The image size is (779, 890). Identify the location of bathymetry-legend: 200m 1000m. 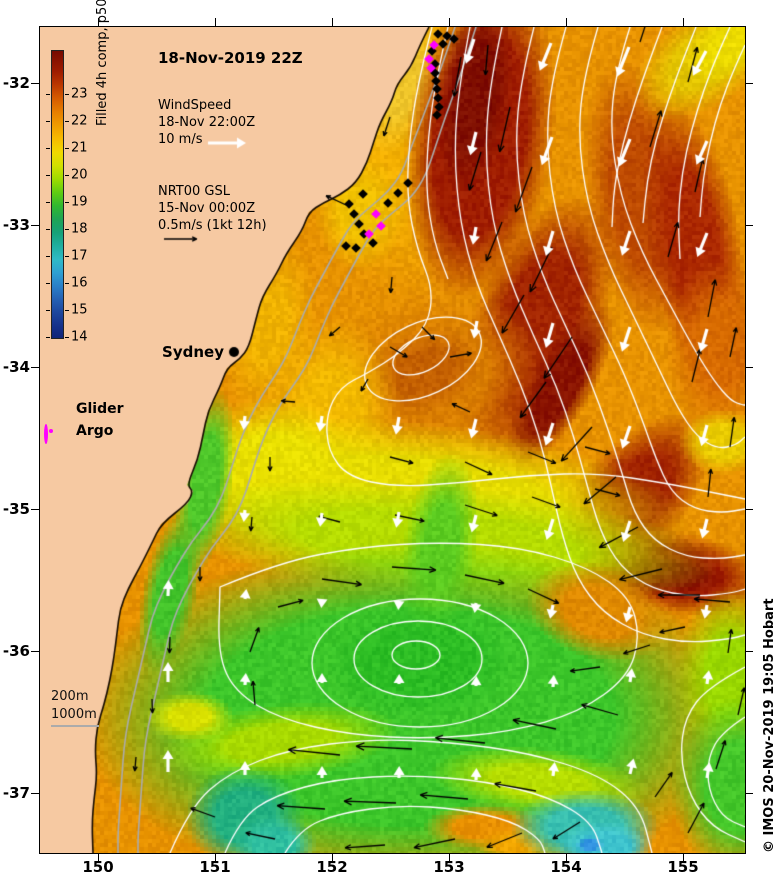
(74, 706).